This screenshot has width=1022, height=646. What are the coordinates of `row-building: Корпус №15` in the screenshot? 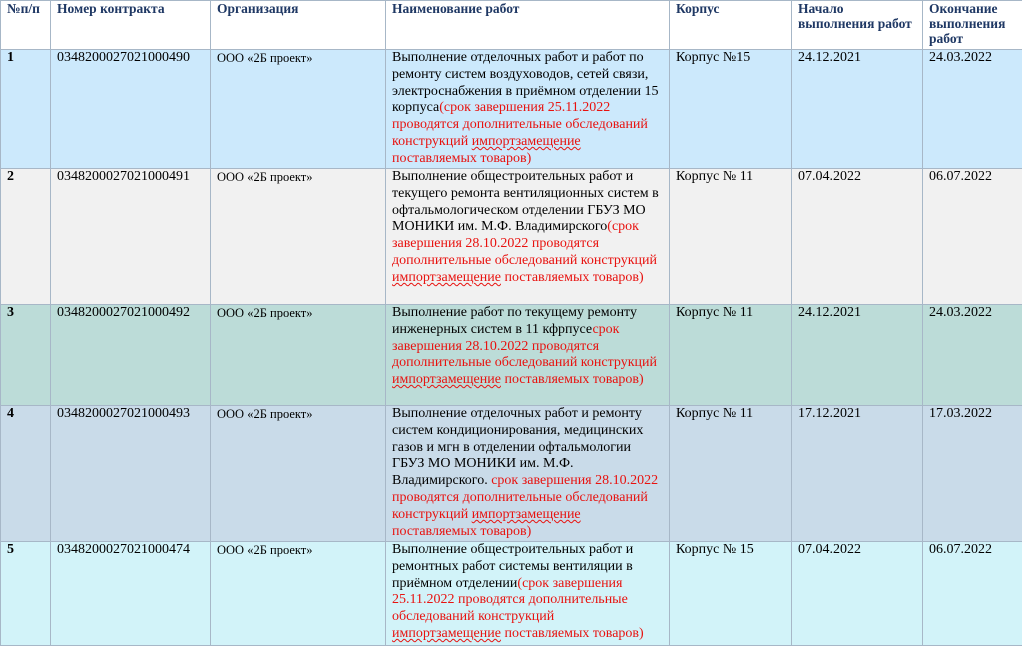 It's located at (730, 109).